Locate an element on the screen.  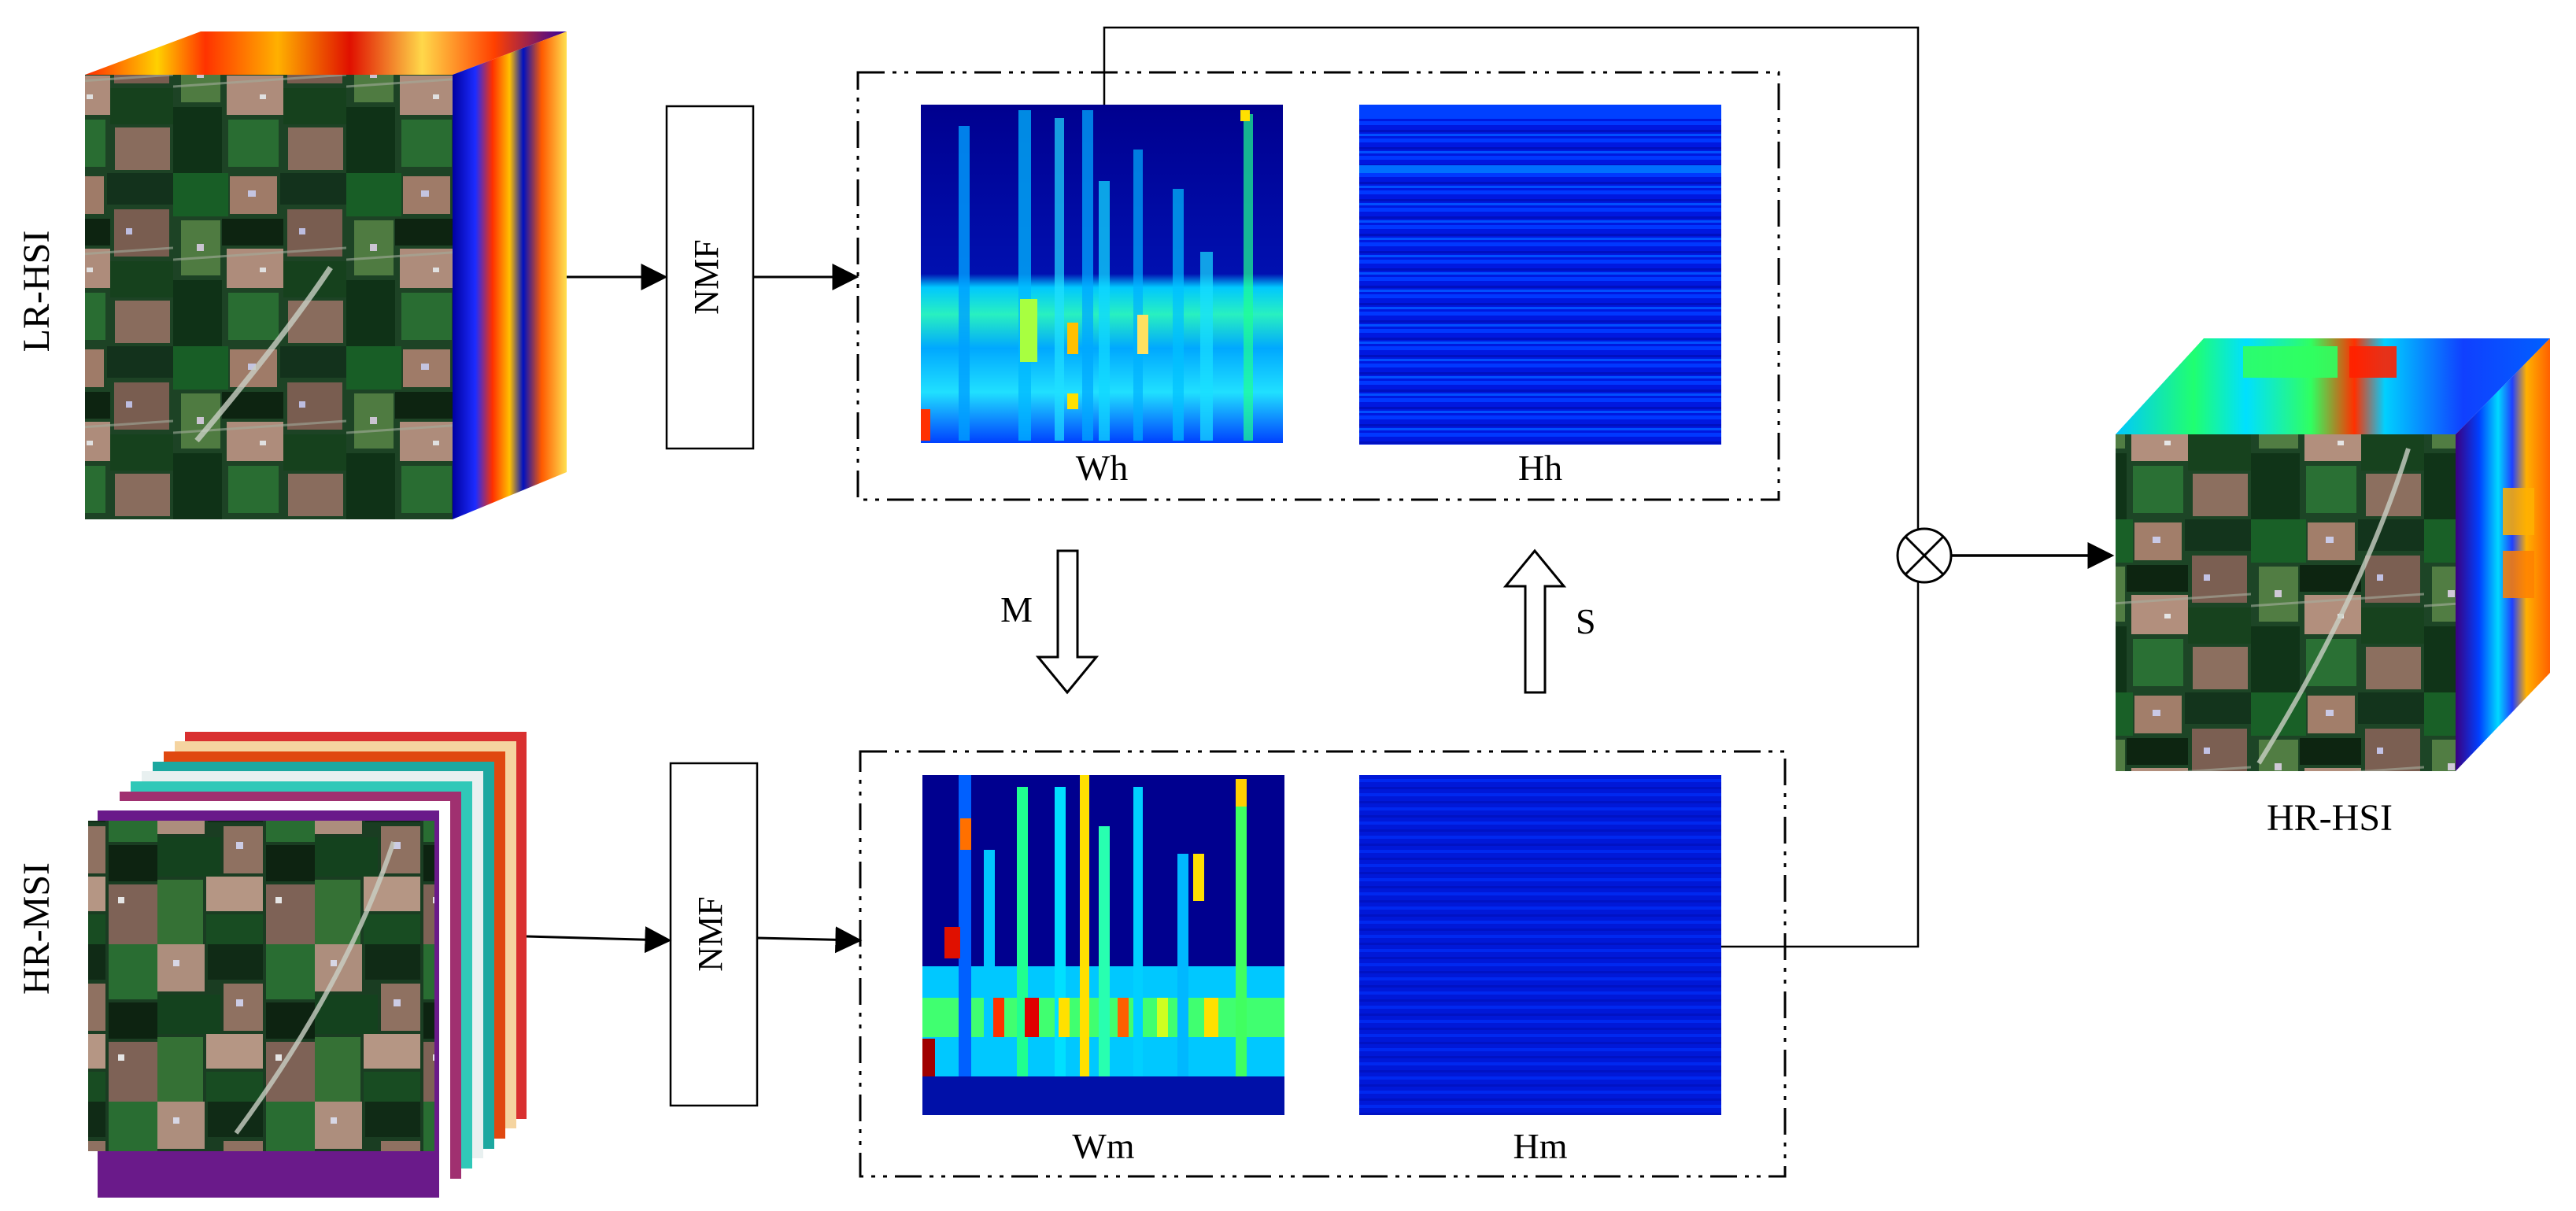
hr-hsi-top-face is located at coordinates (2333, 386).